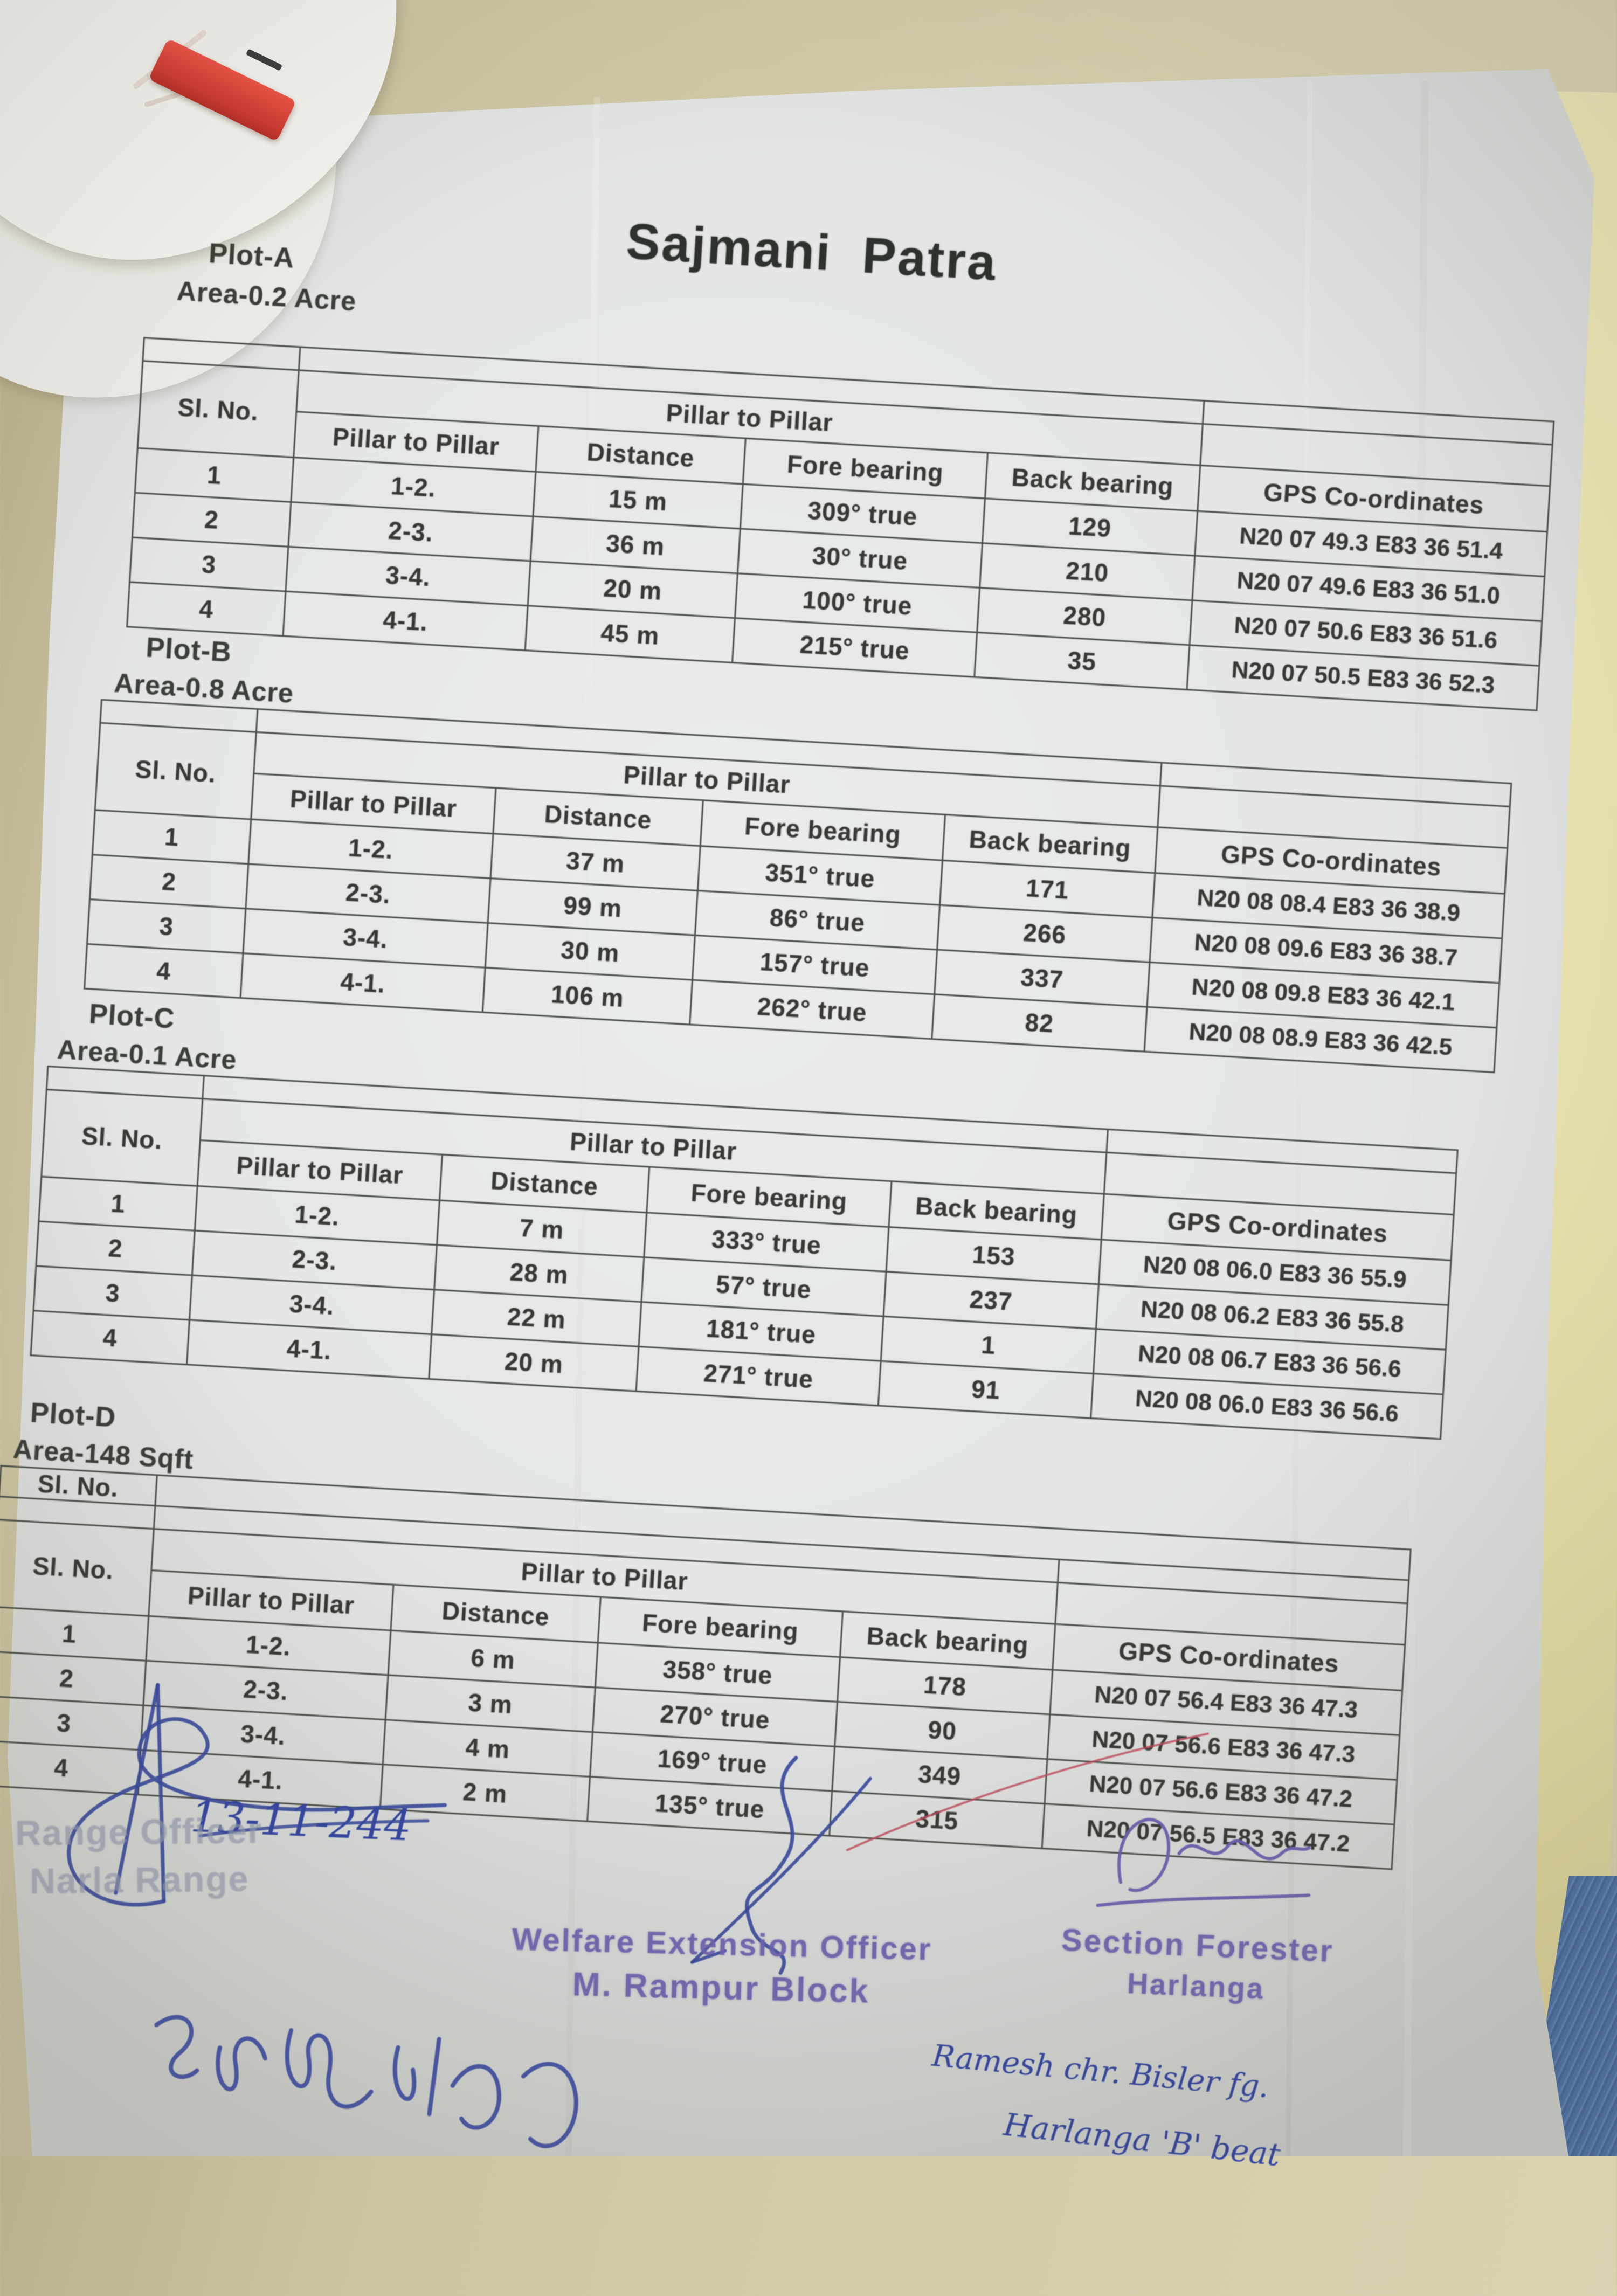 This screenshot has width=1617, height=2296. What do you see at coordinates (139, 1856) in the screenshot?
I see `range-officer-stamp: Range Officer Narla Range` at bounding box center [139, 1856].